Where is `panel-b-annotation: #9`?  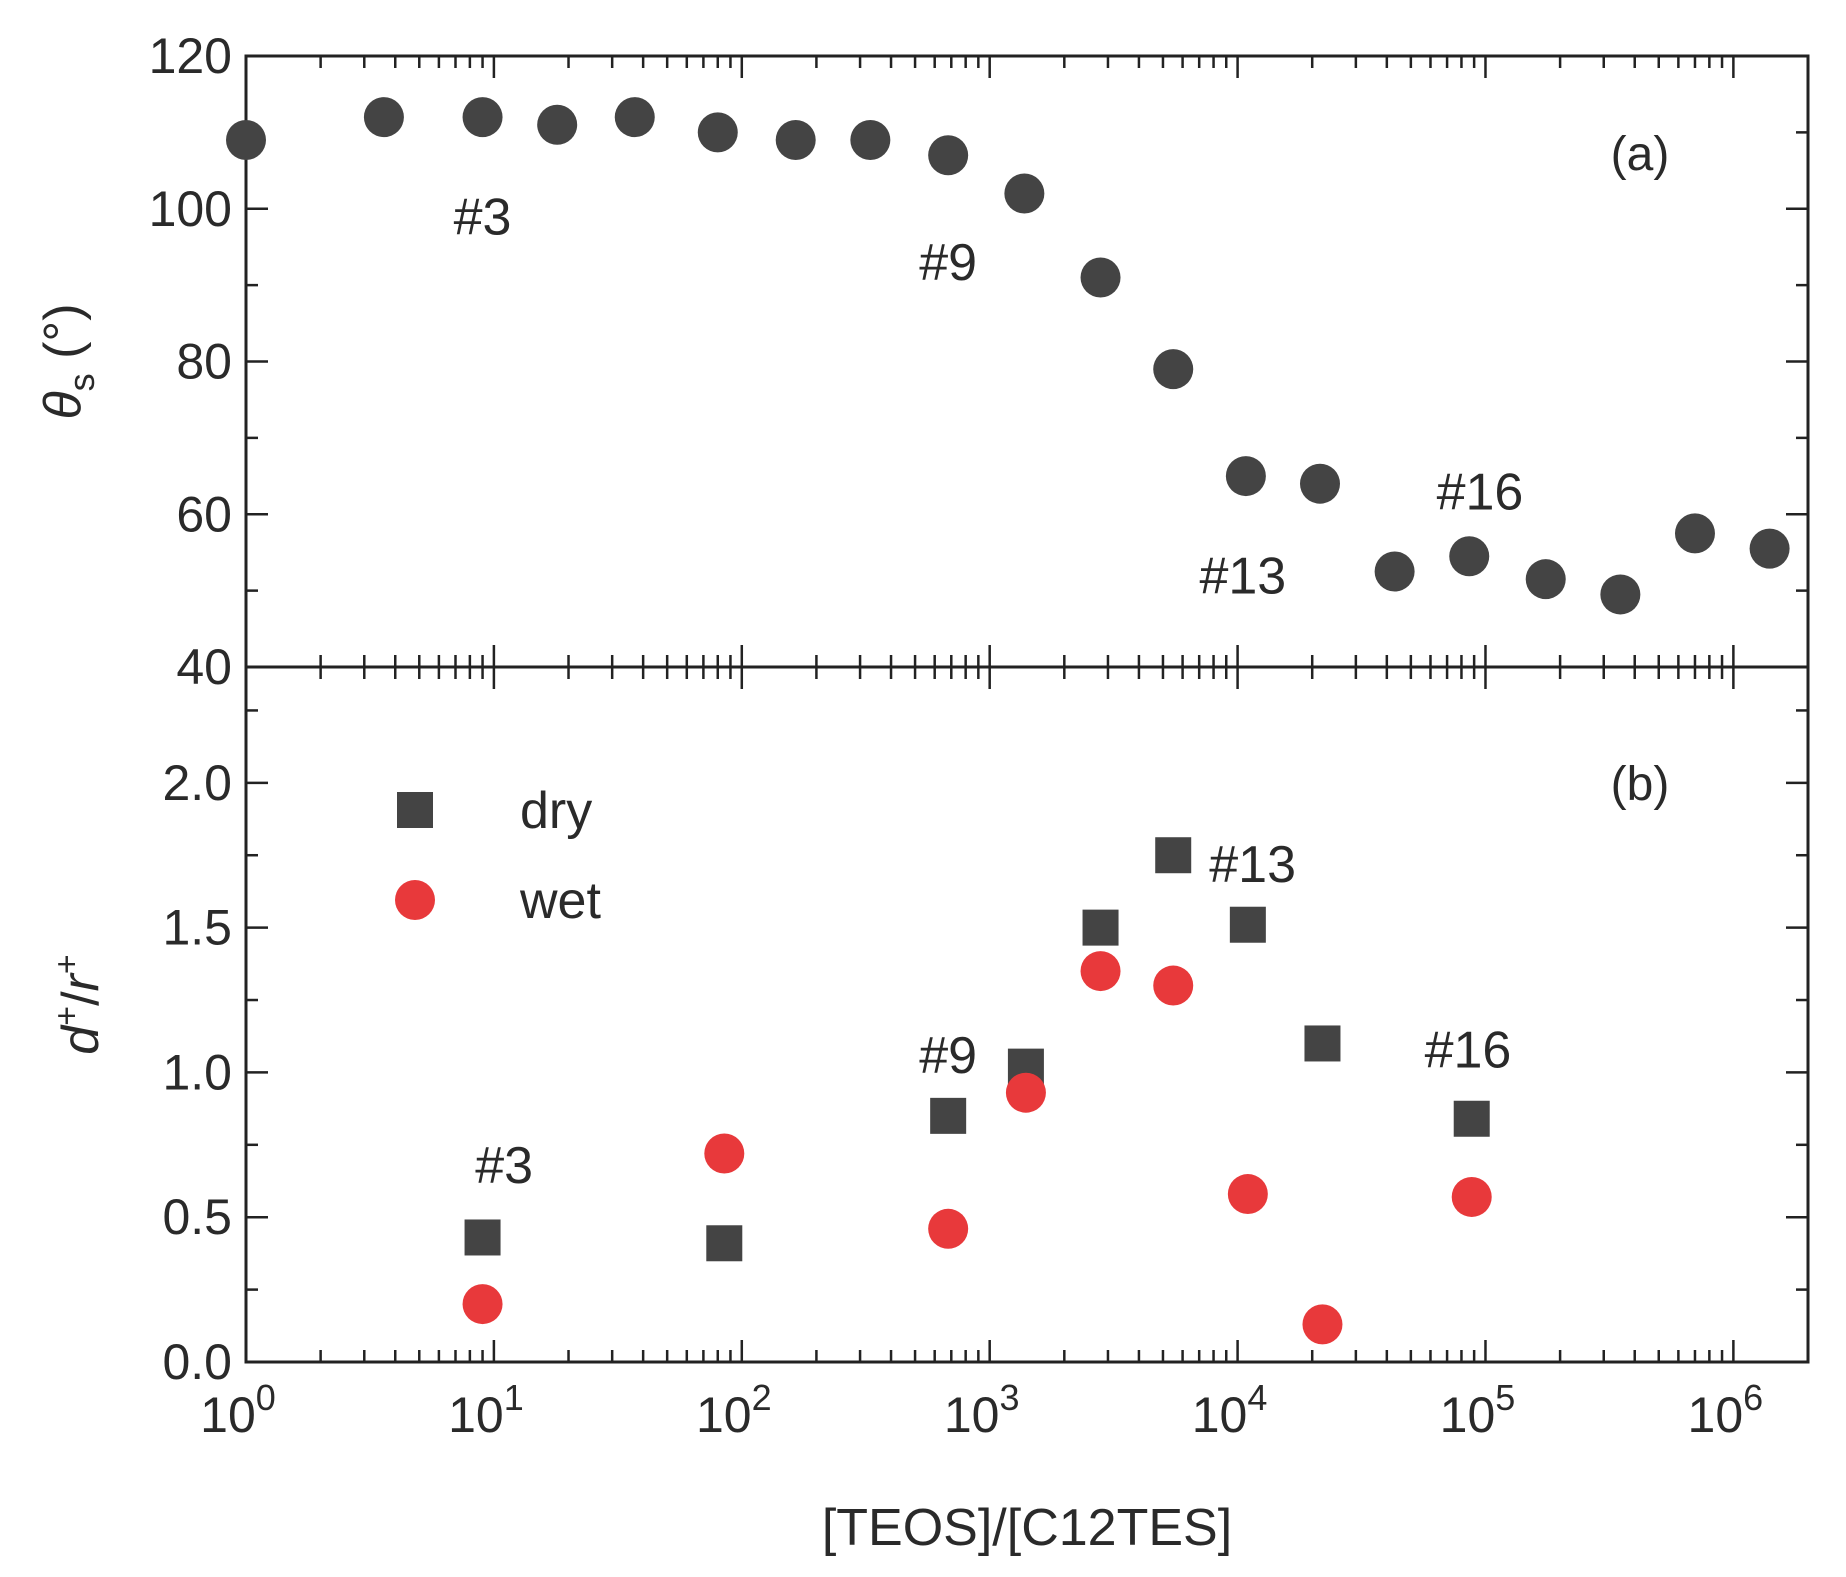
panel-b-annotation: #9 is located at coordinates (948, 1056).